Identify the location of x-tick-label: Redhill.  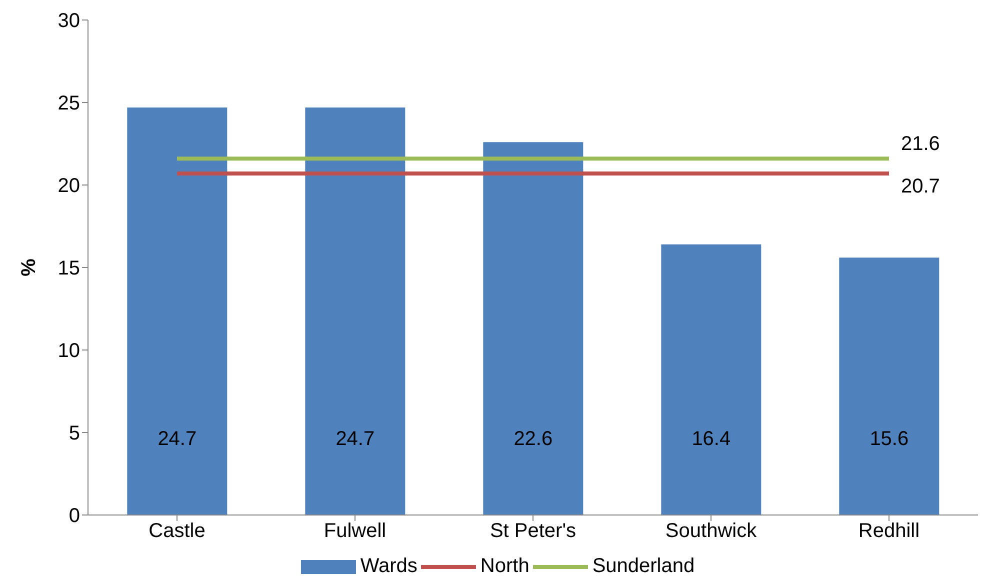
(889, 531).